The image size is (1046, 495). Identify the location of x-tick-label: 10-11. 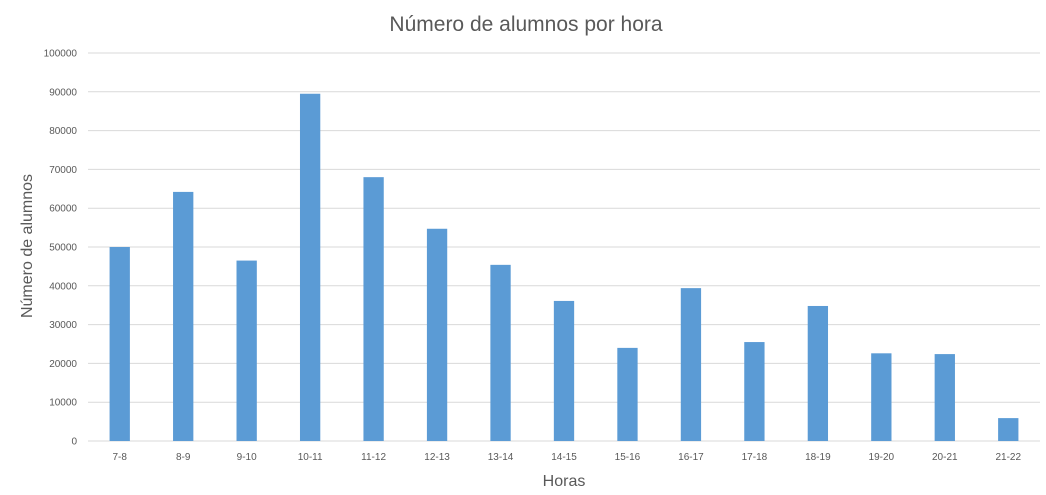
(310, 457).